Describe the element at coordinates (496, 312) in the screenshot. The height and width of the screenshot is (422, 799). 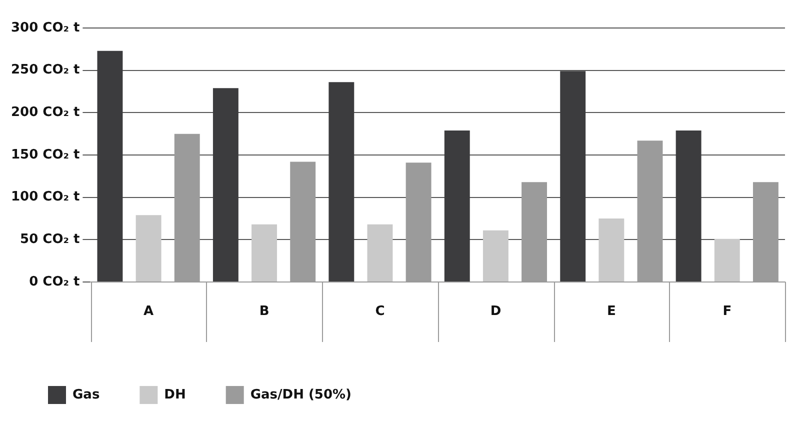
I see `x-tick-label: D` at that location.